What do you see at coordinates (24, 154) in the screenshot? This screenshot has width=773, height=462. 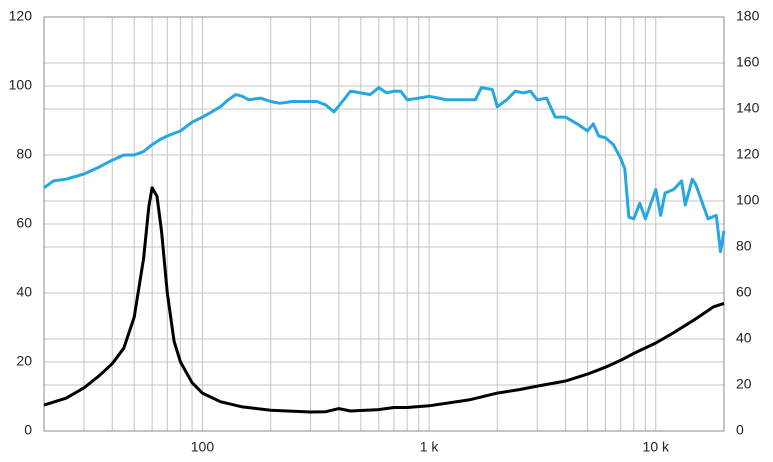 I see `y-tick-label: 80` at bounding box center [24, 154].